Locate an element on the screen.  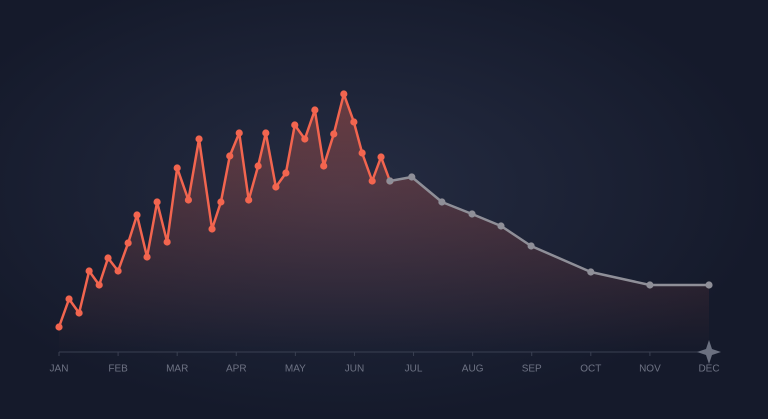
x-tick-label: APR is located at coordinates (236, 369).